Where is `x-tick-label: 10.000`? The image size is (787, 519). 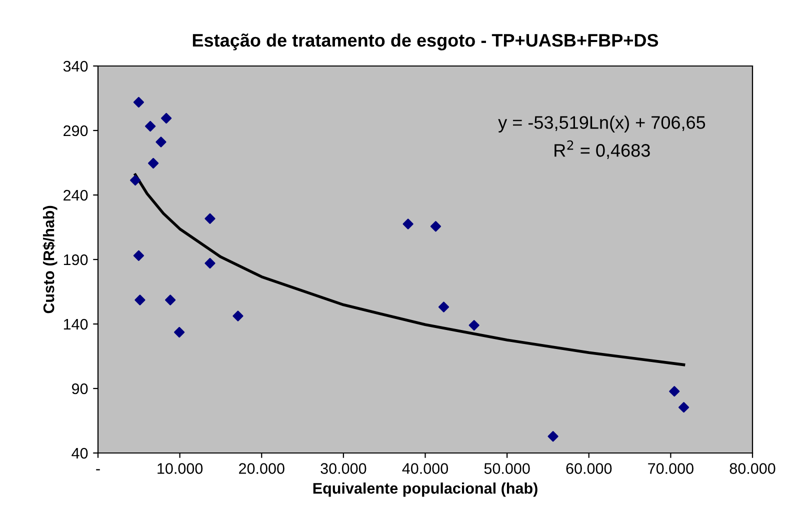 x-tick-label: 10.000 is located at coordinates (180, 468).